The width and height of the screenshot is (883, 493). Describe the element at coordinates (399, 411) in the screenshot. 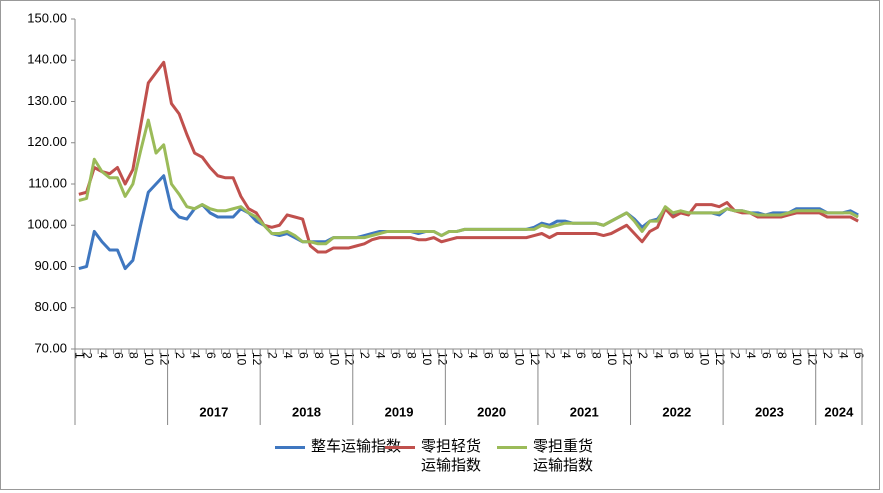

I see `group-label: 2019` at that location.